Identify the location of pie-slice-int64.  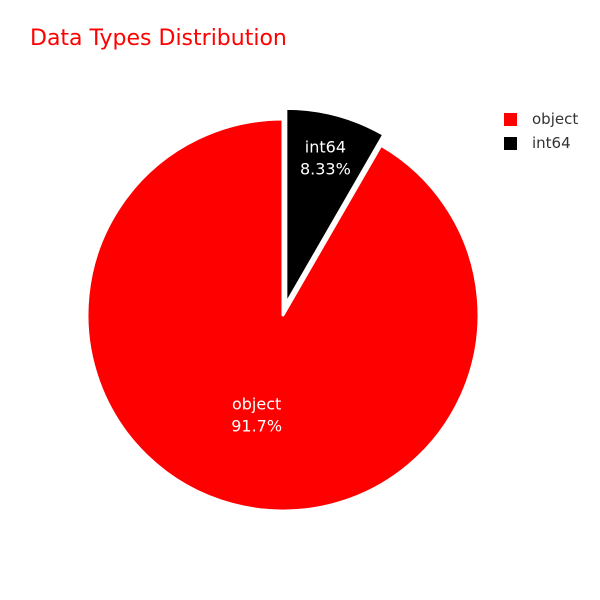
(335, 206).